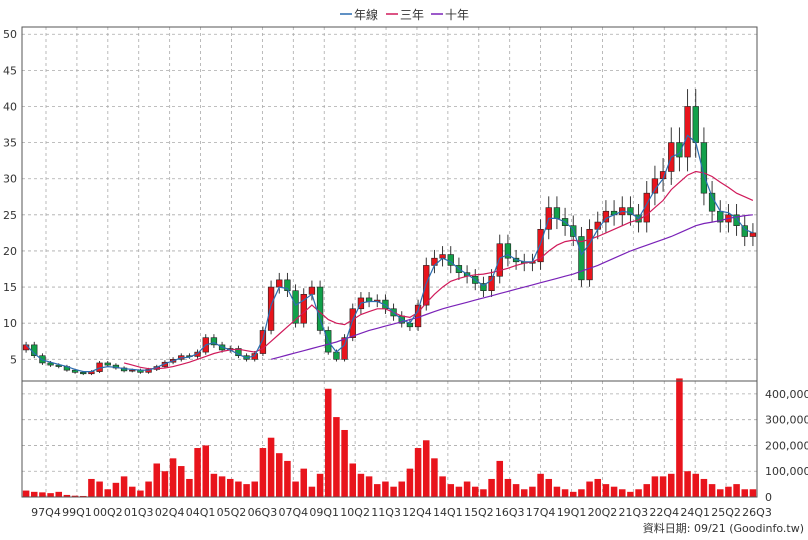 The width and height of the screenshot is (808, 540). I want to click on x-tick-label: 05Q2, so click(232, 512).